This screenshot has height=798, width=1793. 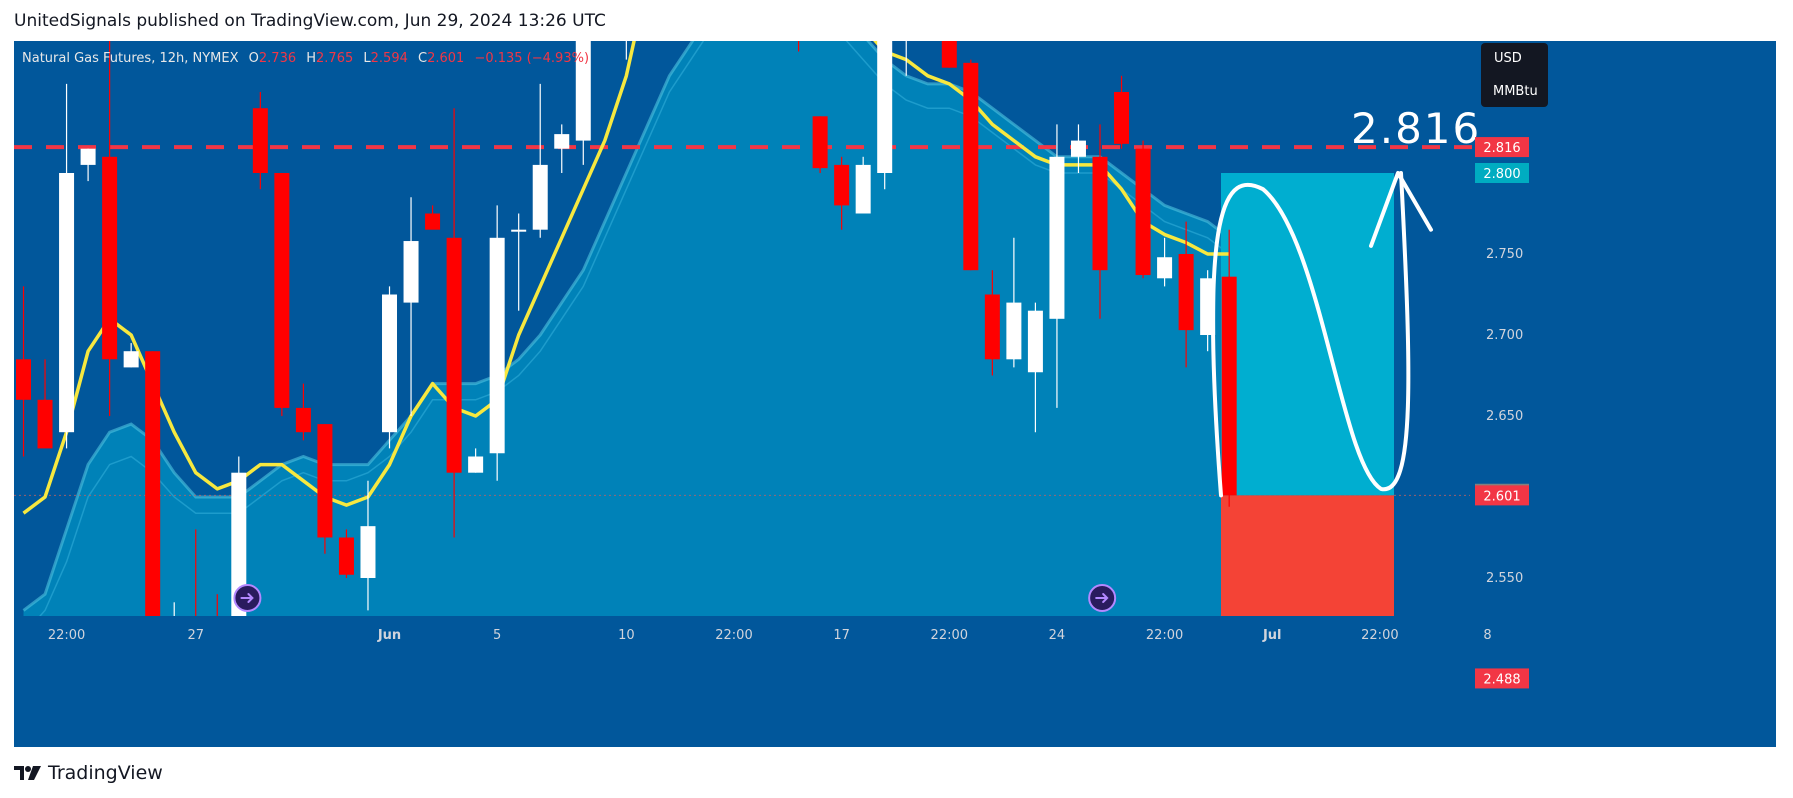 What do you see at coordinates (334, 58) in the screenshot?
I see `legend-high: 2.765` at bounding box center [334, 58].